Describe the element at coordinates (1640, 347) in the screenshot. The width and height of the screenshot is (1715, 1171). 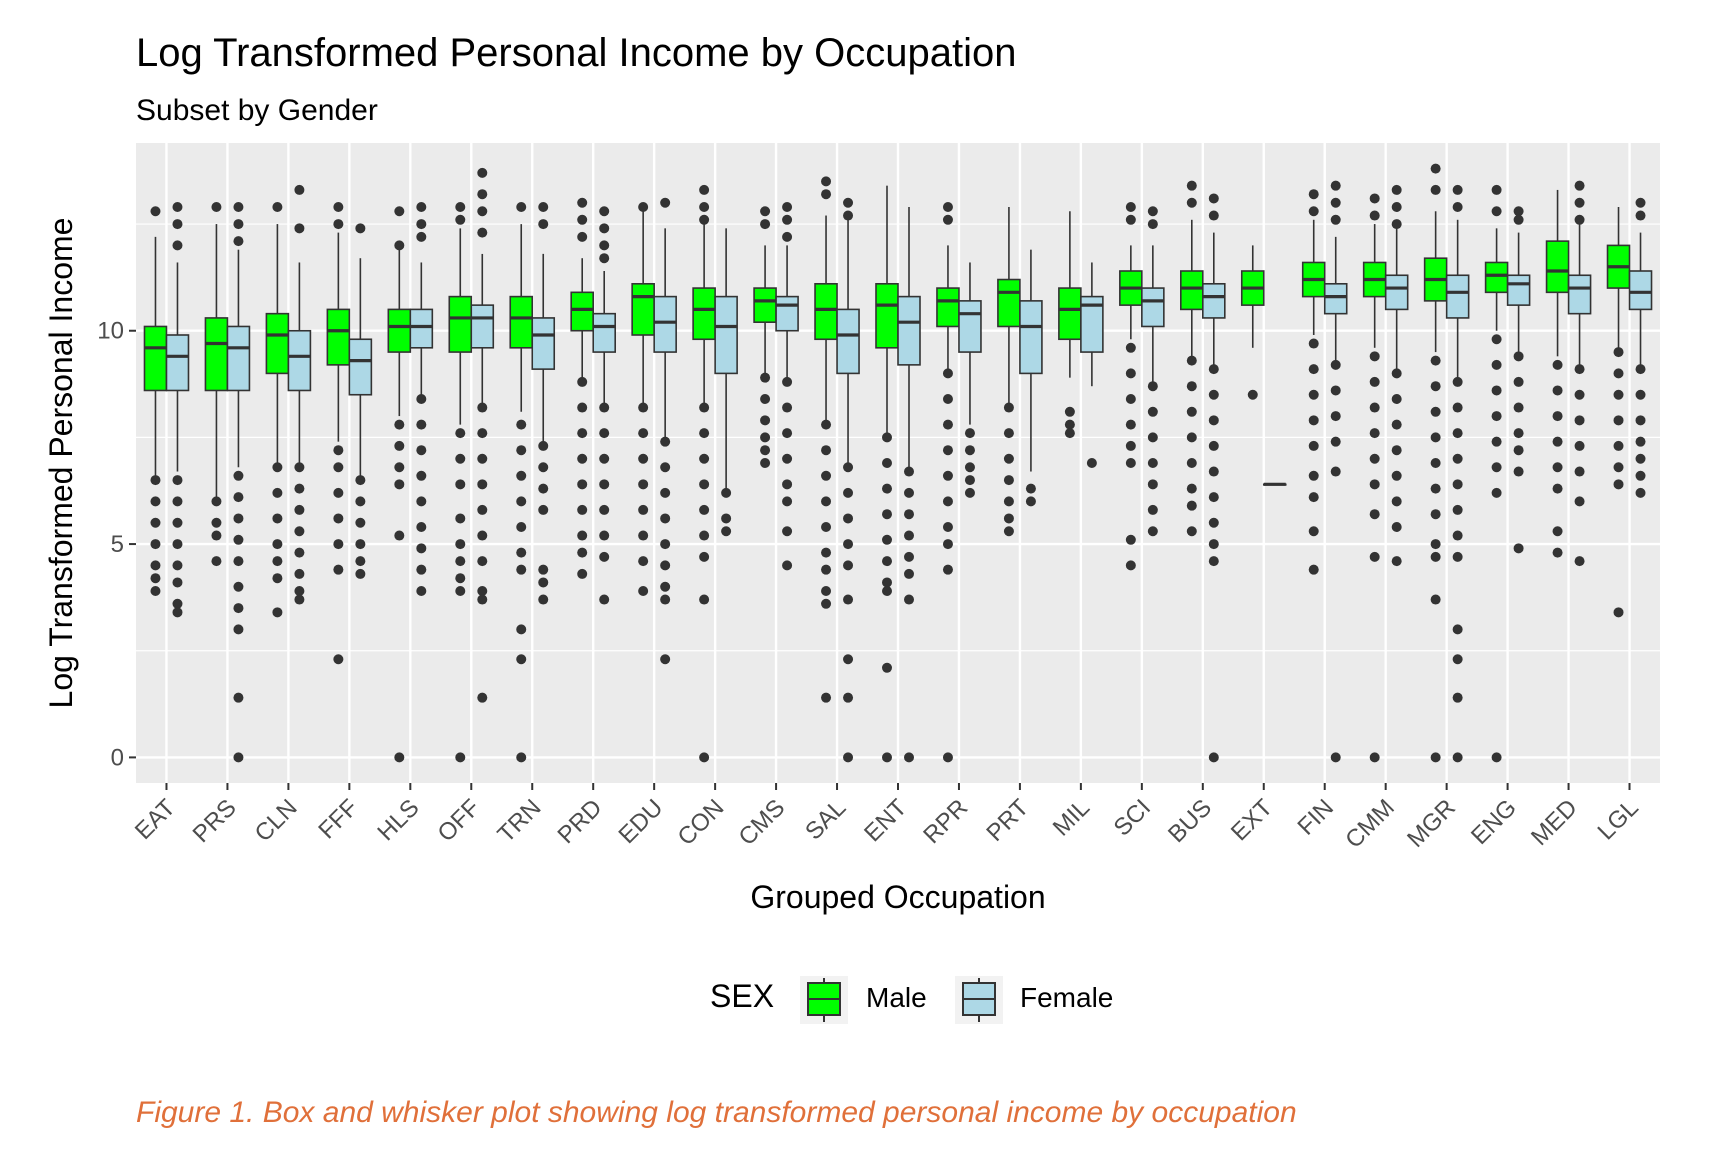
I see `box-female-lgl` at that location.